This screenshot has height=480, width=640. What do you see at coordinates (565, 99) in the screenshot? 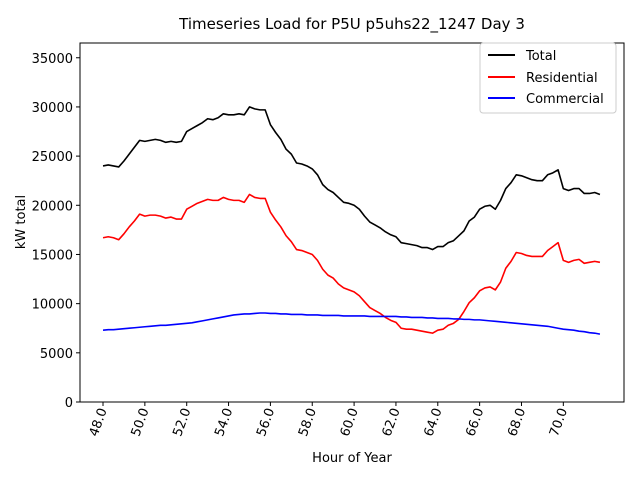
I see `legend-label-commercial: Commercial` at bounding box center [565, 99].